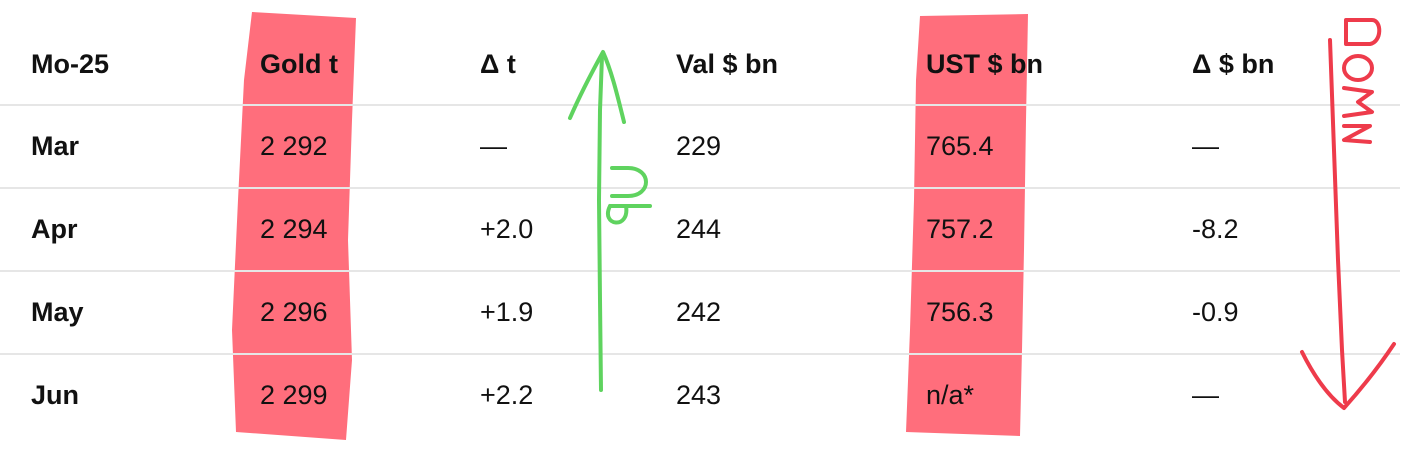 The image size is (1416, 464). I want to click on cell-month: May, so click(130, 313).